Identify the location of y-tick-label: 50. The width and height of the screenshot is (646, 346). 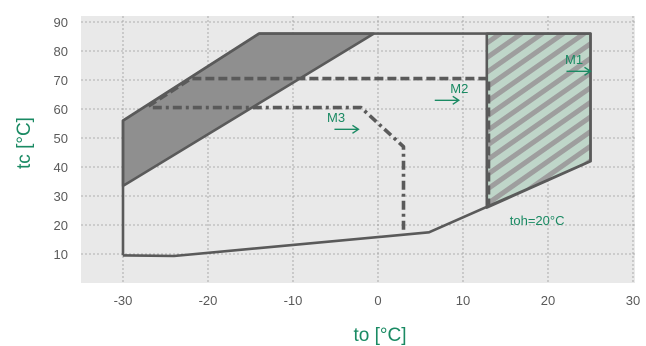
(61, 138).